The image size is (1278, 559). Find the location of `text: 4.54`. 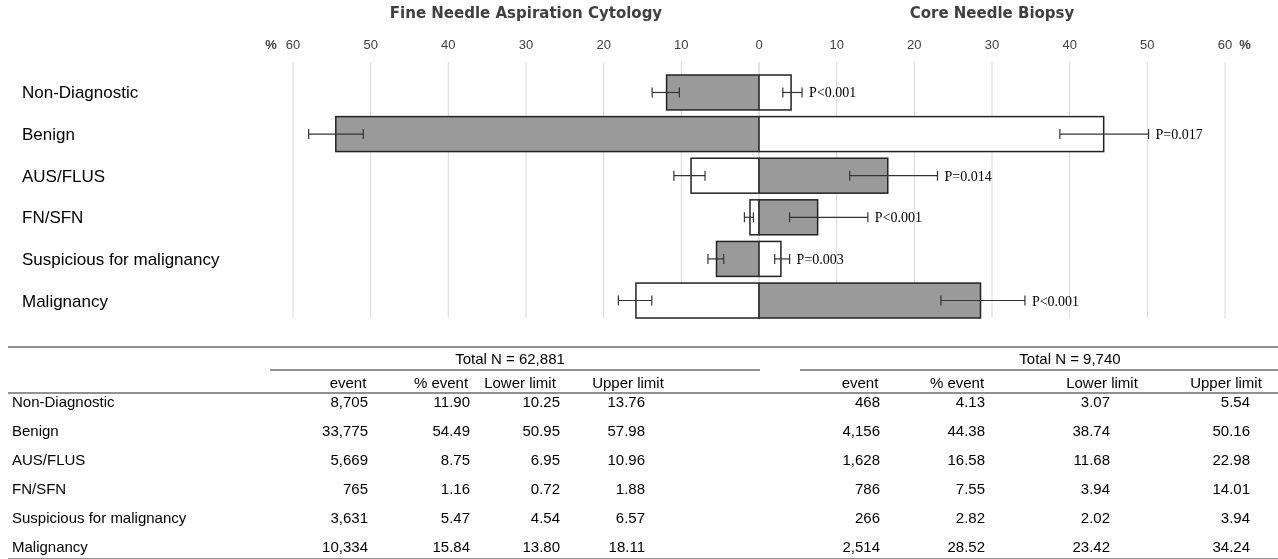

text: 4.54 is located at coordinates (545, 517).